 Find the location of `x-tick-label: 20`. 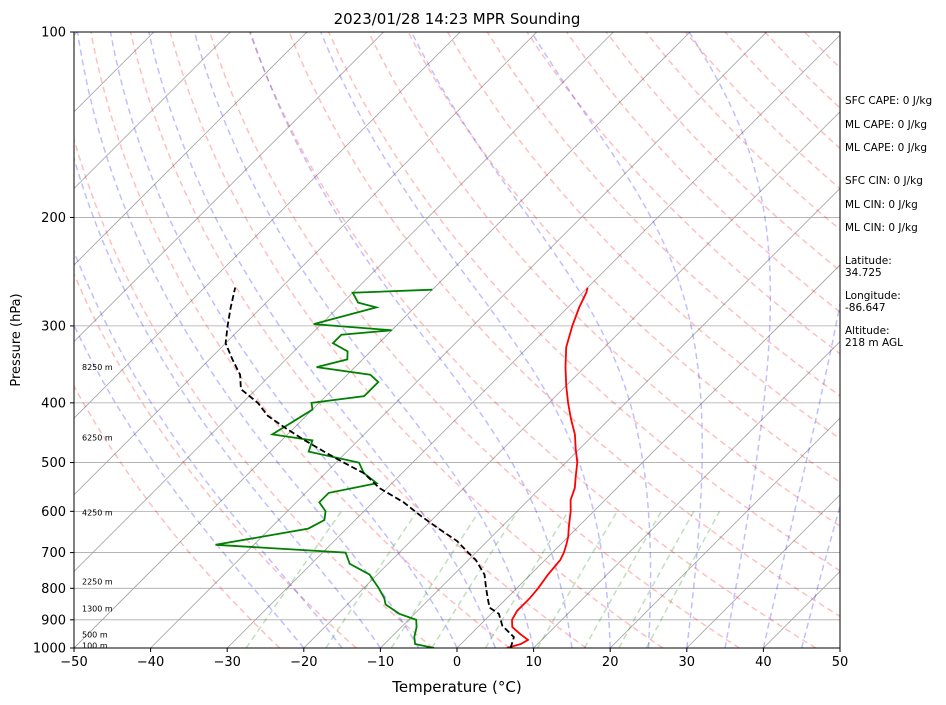

x-tick-label: 20 is located at coordinates (610, 662).